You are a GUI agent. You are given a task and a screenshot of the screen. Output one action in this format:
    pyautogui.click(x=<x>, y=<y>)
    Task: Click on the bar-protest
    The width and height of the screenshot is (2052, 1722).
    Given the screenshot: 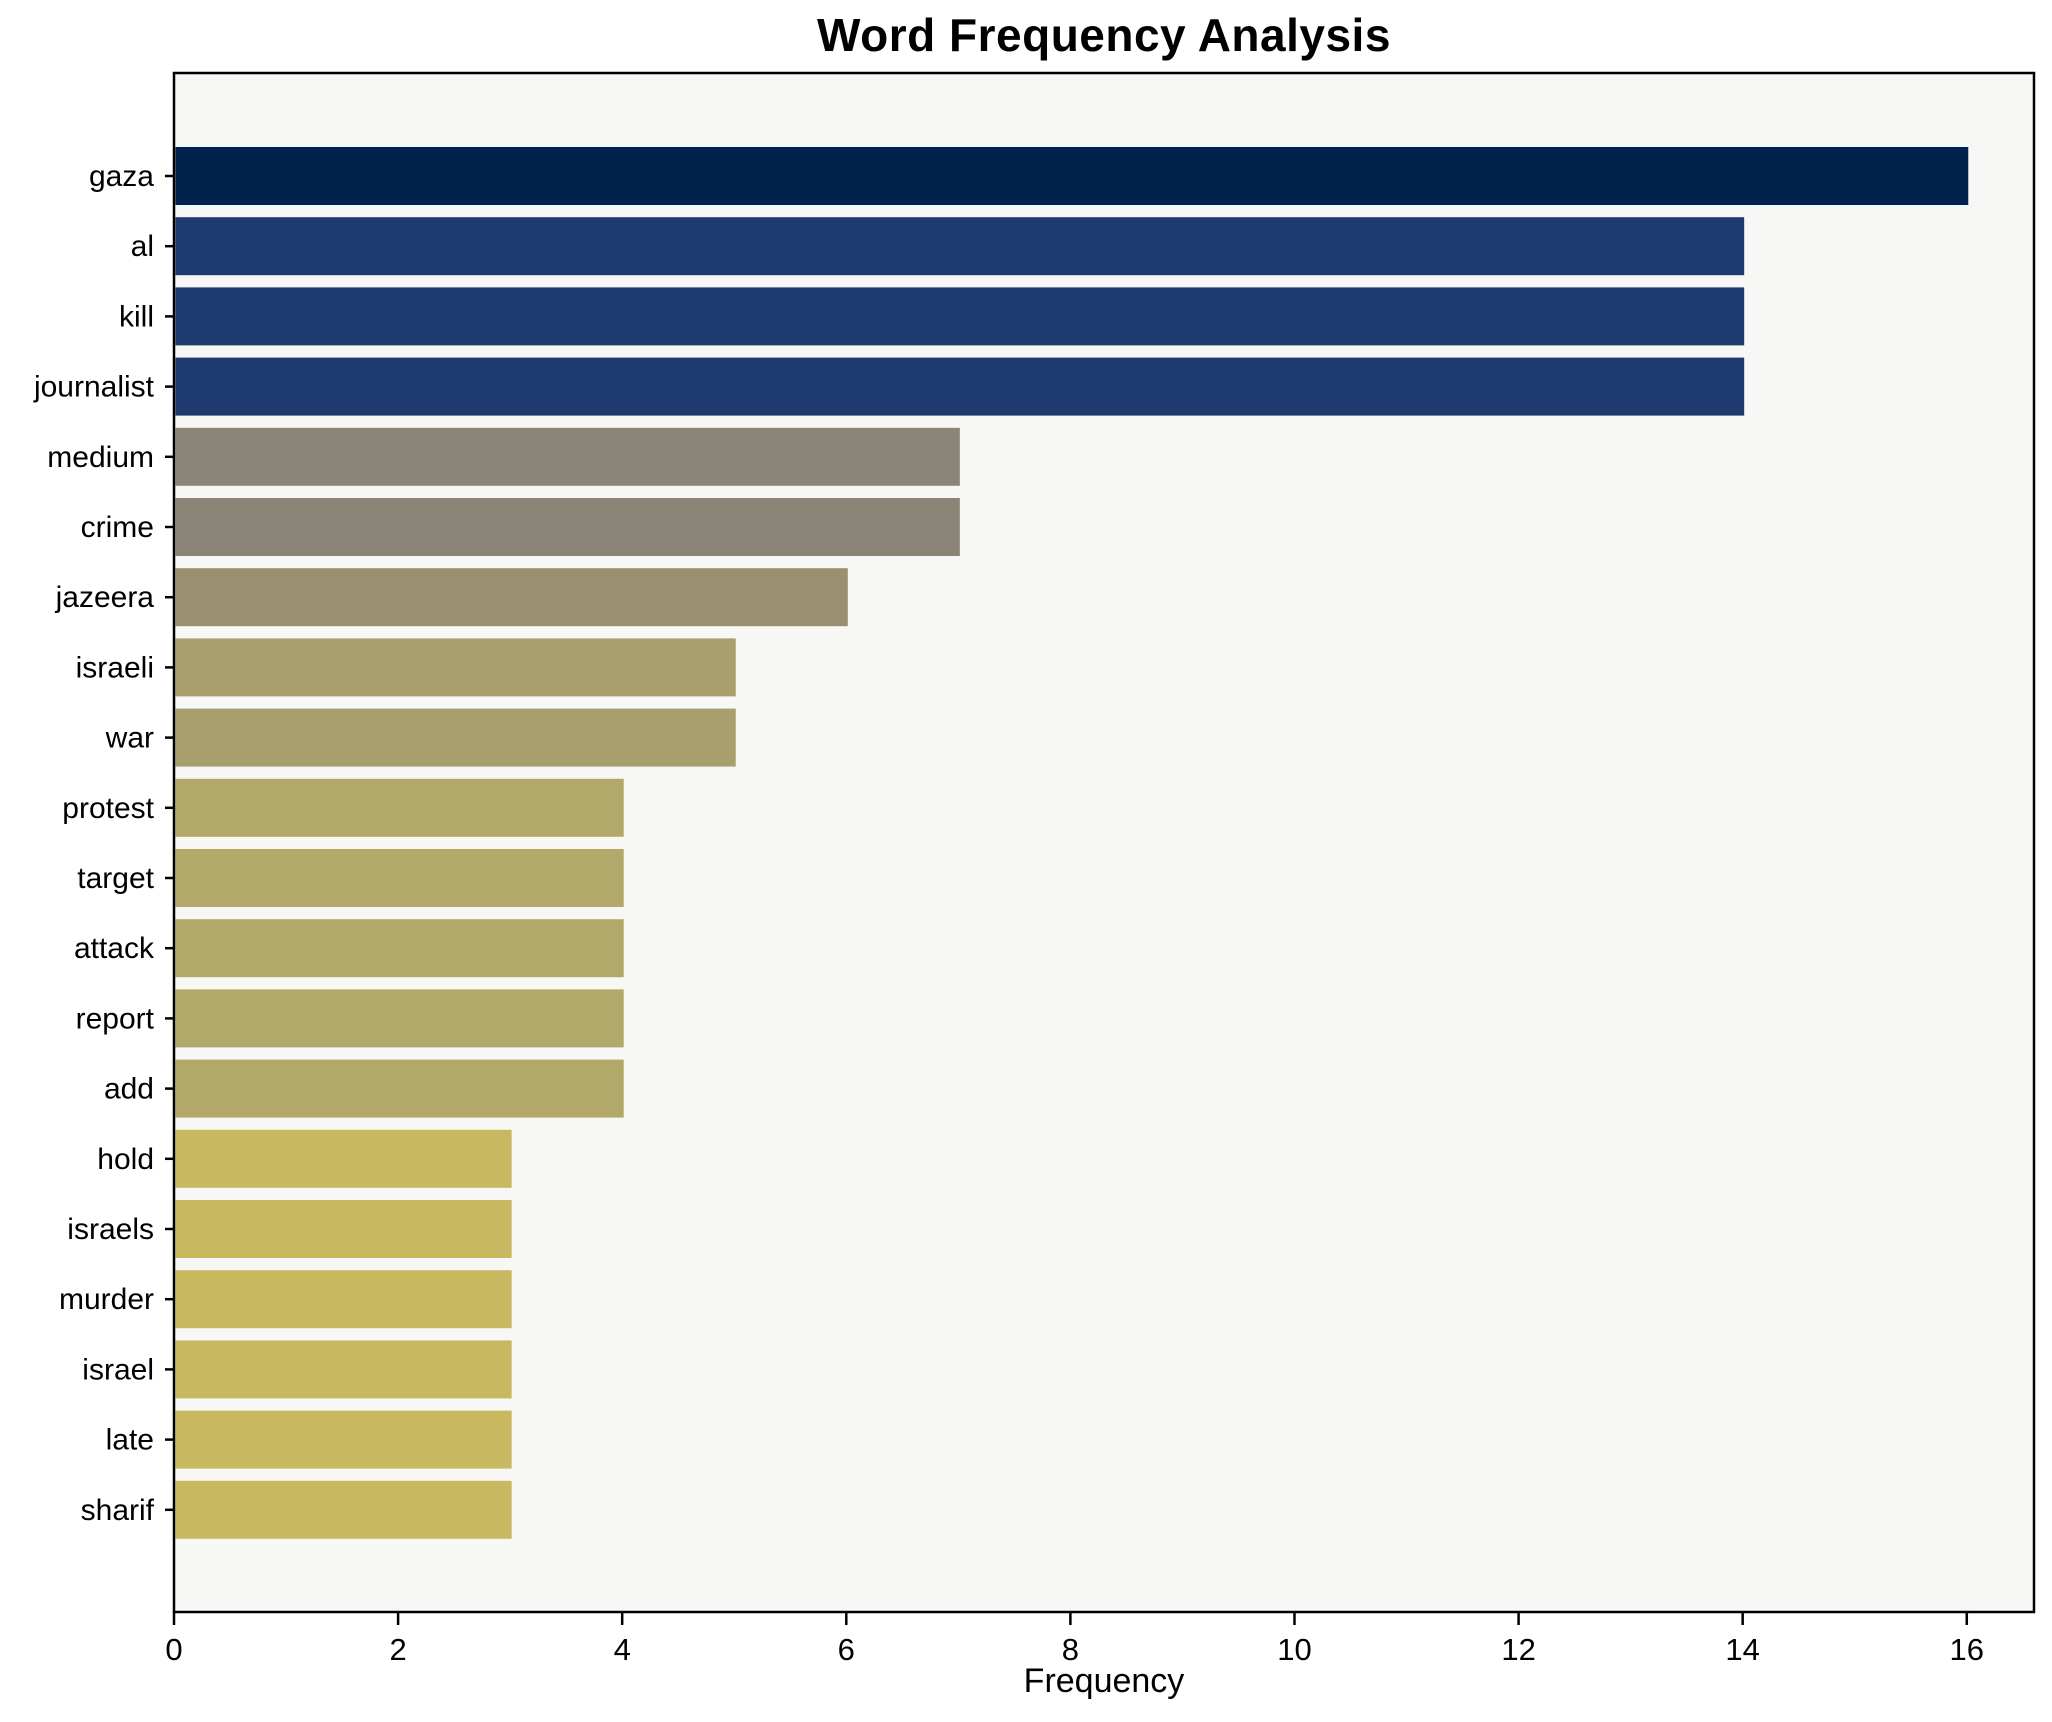 What is the action you would take?
    pyautogui.click(x=399, y=807)
    